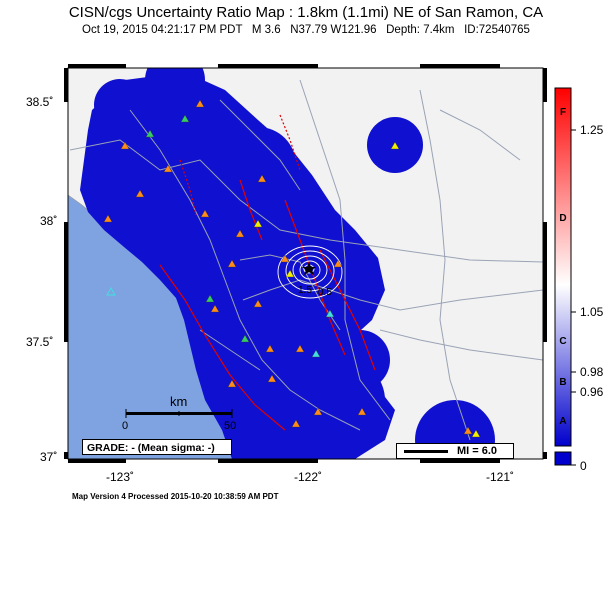 The height and width of the screenshot is (591, 612). I want to click on colorbar-tick-label: 0, so click(583, 466).